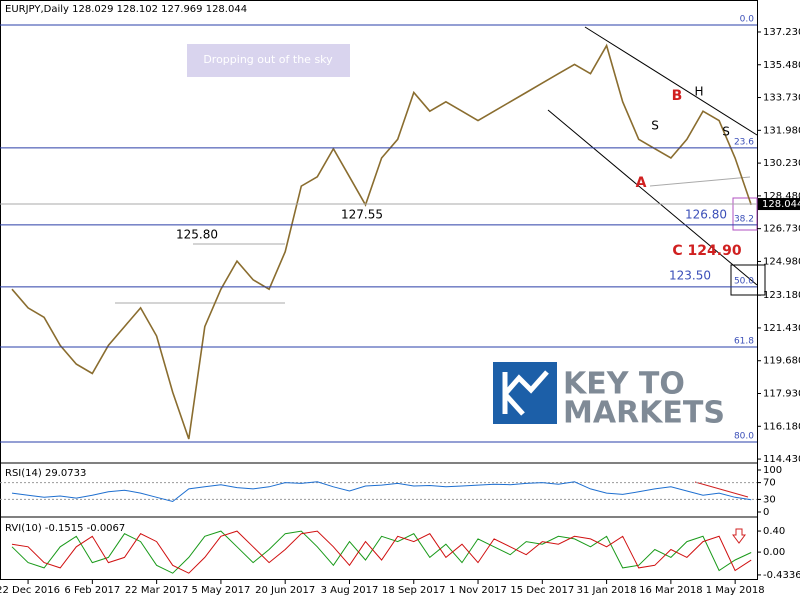 The height and width of the screenshot is (600, 800). I want to click on y-tick-label: 126.730, so click(781, 229).